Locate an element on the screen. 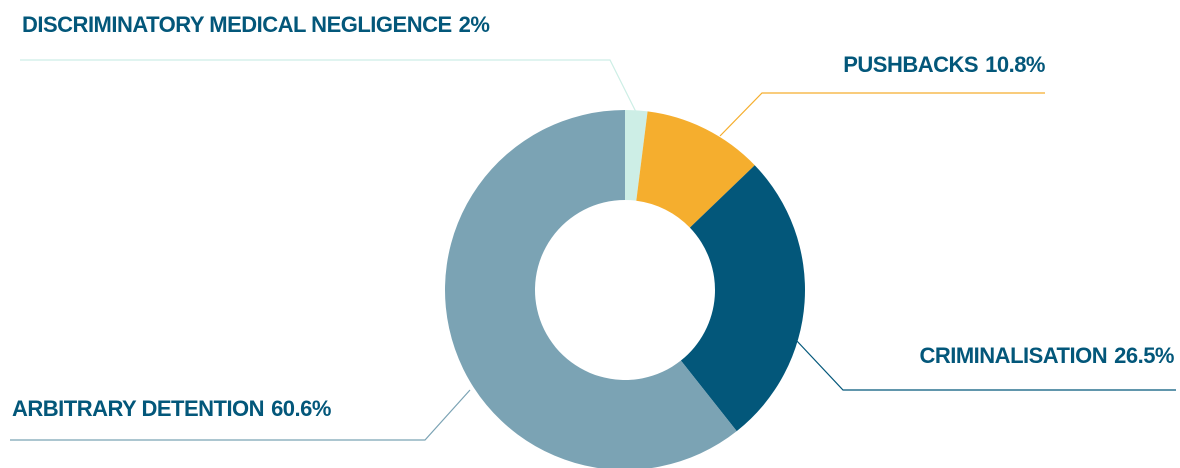 This screenshot has height=468, width=1180. slice-value: 2% is located at coordinates (474, 24).